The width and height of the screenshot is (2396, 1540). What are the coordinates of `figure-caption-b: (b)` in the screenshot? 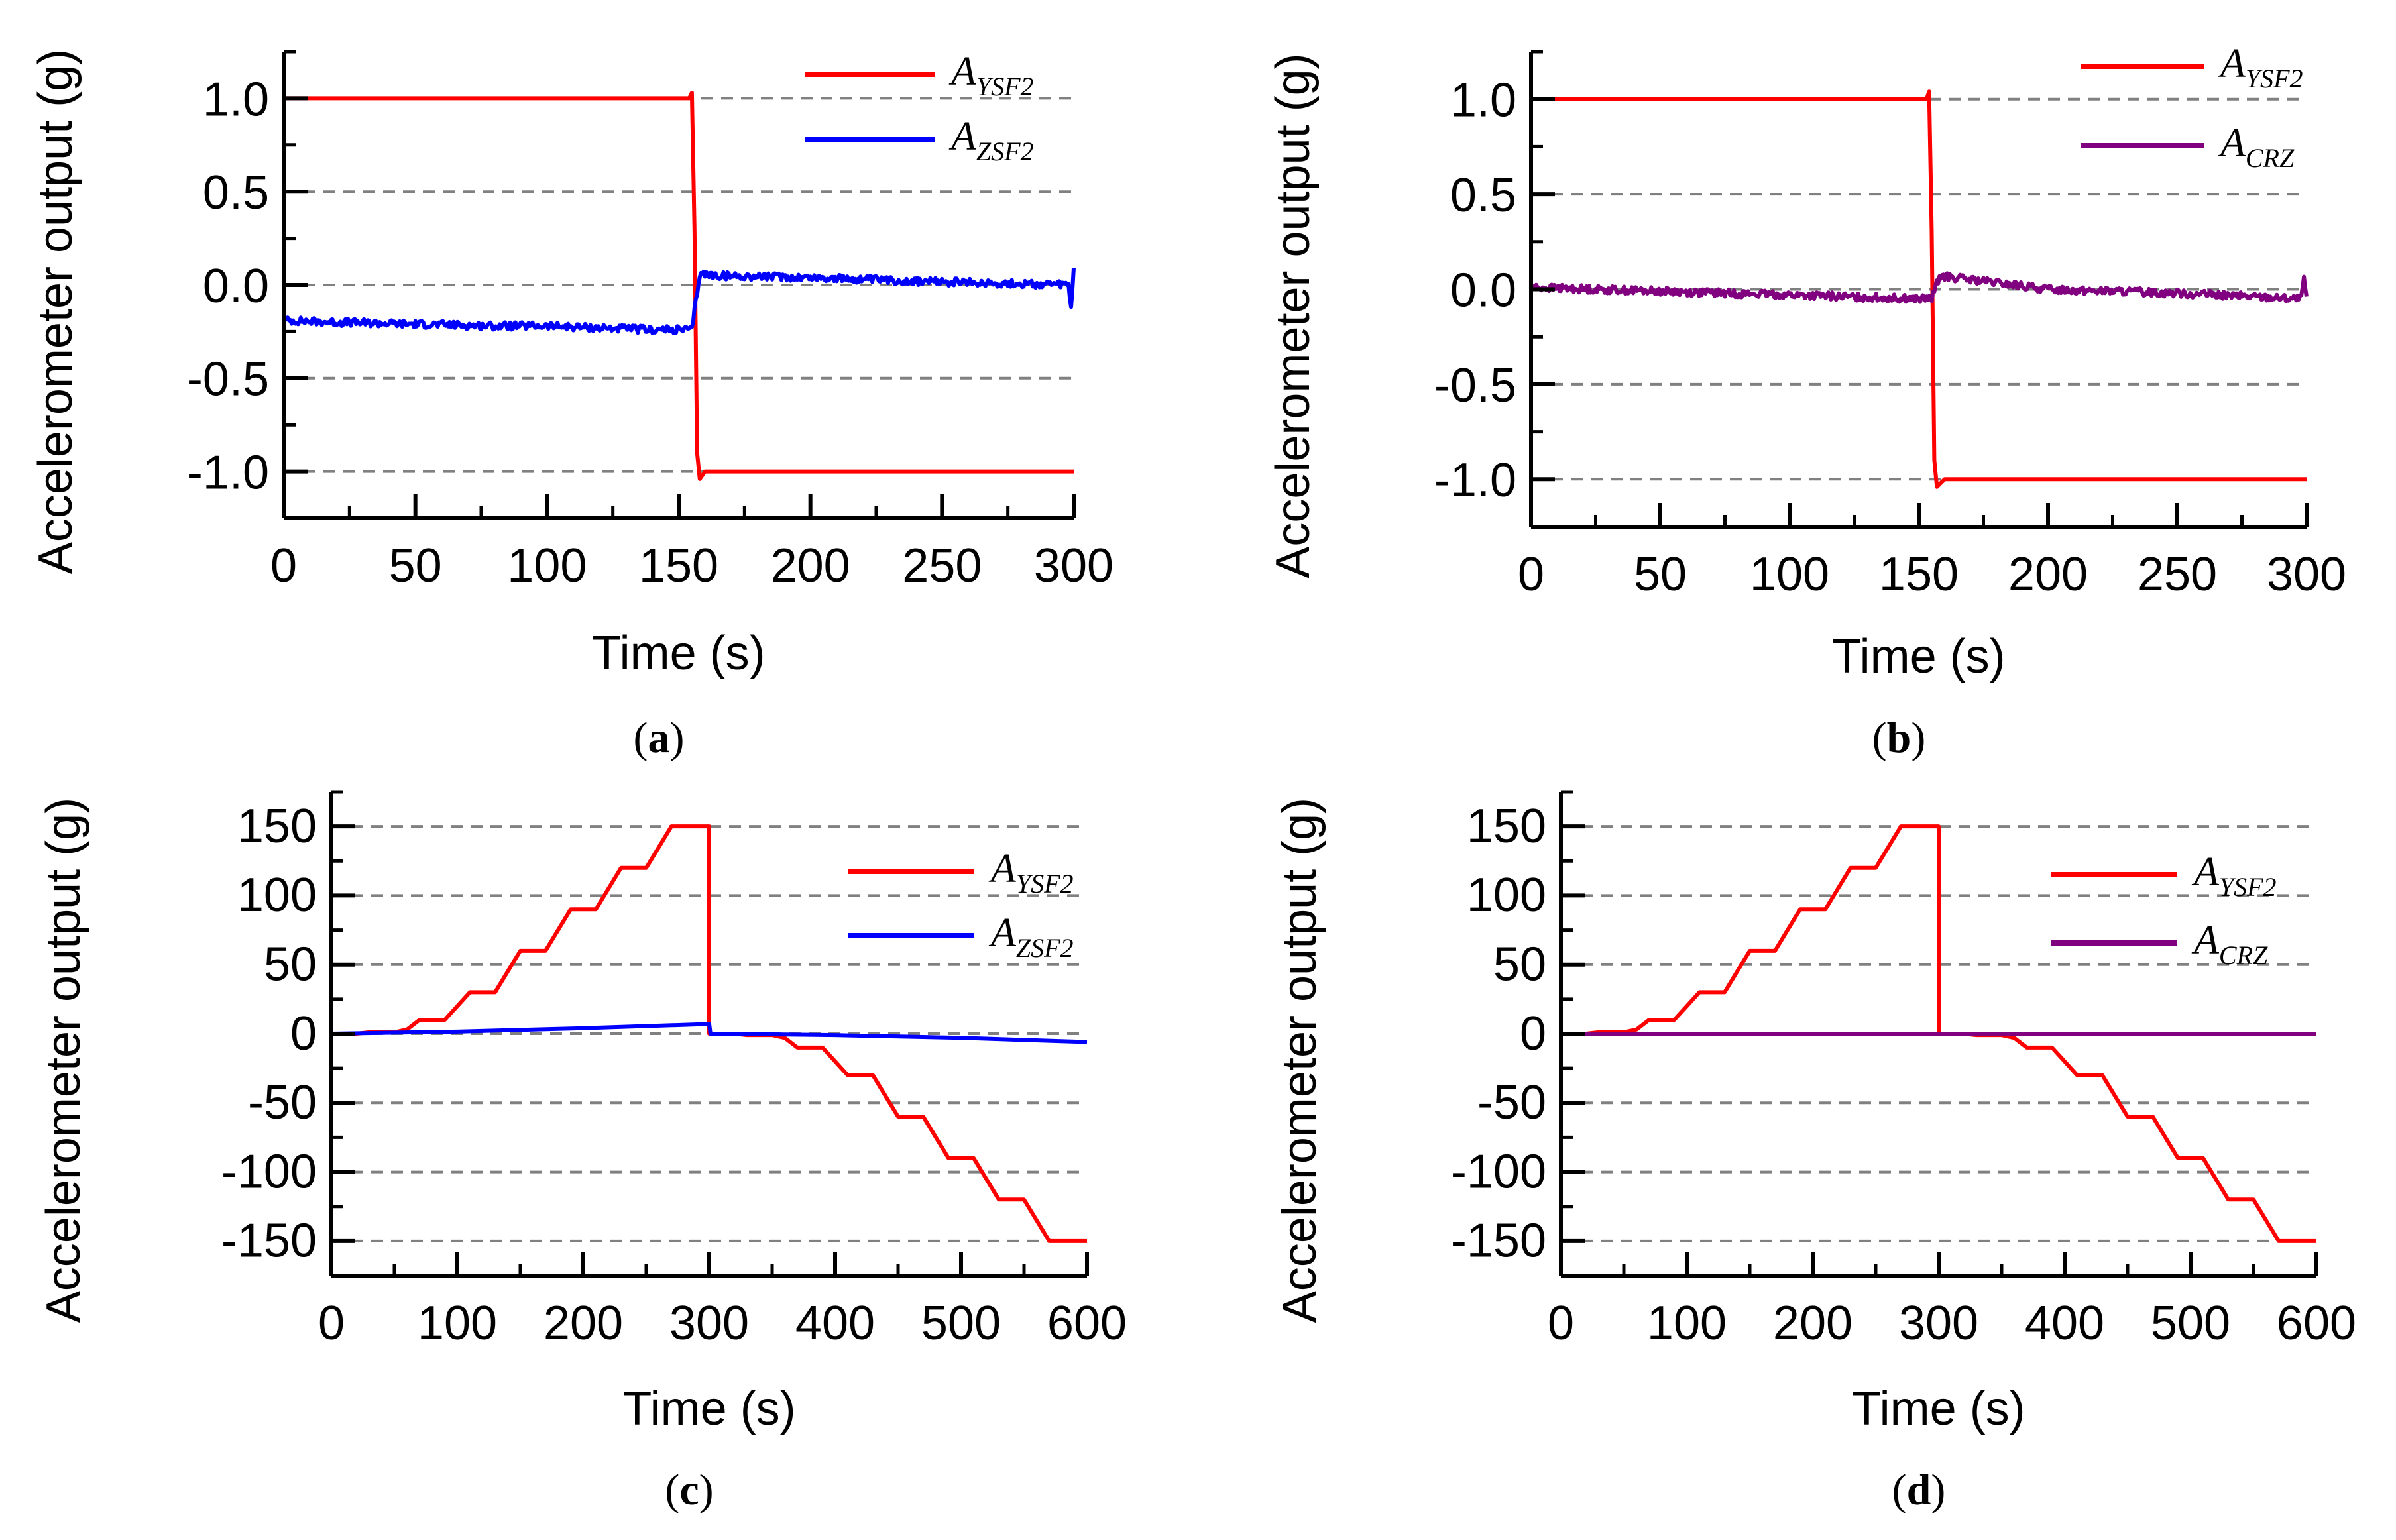 It's located at (1899, 738).